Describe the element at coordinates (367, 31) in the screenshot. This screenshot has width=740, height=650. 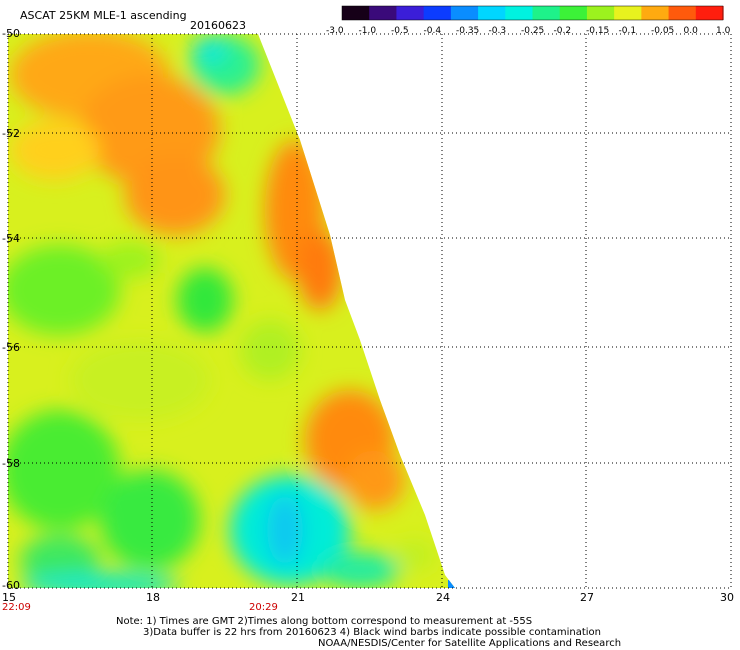
I see `colorbar-tick-label: -1.0` at that location.